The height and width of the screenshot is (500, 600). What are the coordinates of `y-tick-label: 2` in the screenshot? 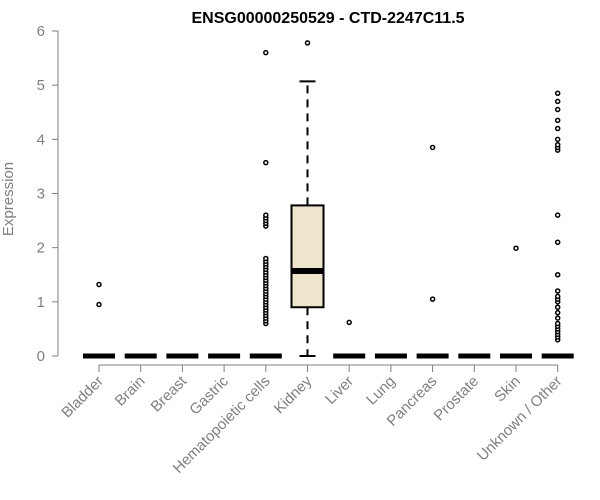 It's located at (41, 248).